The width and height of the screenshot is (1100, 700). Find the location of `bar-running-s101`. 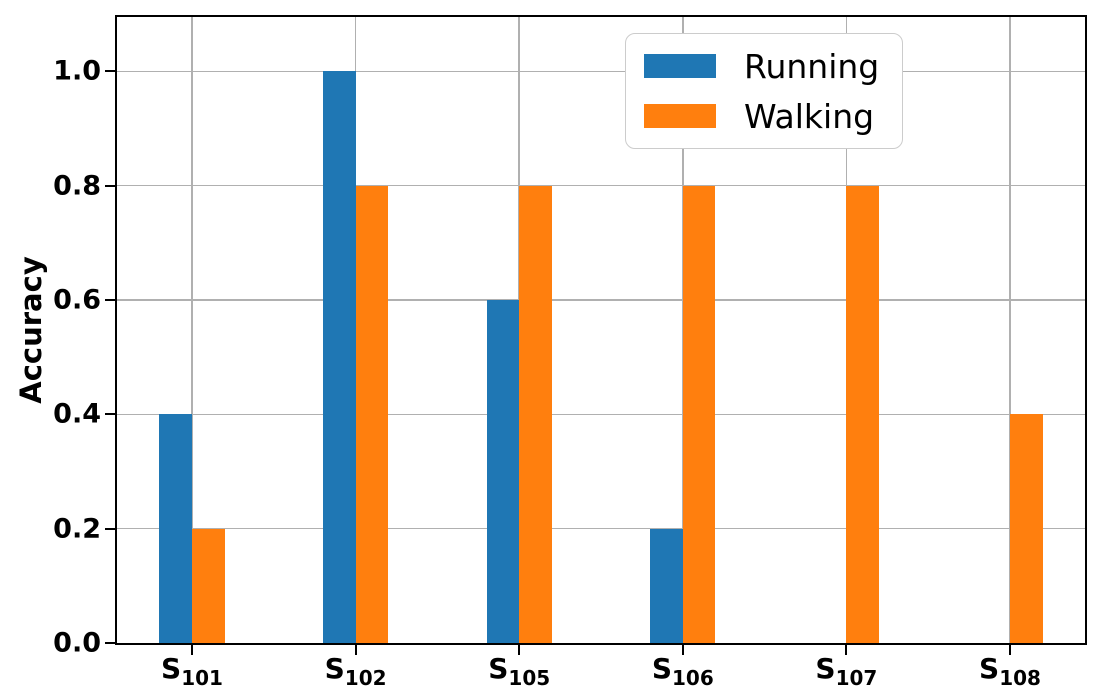

bar-running-s101 is located at coordinates (175, 528).